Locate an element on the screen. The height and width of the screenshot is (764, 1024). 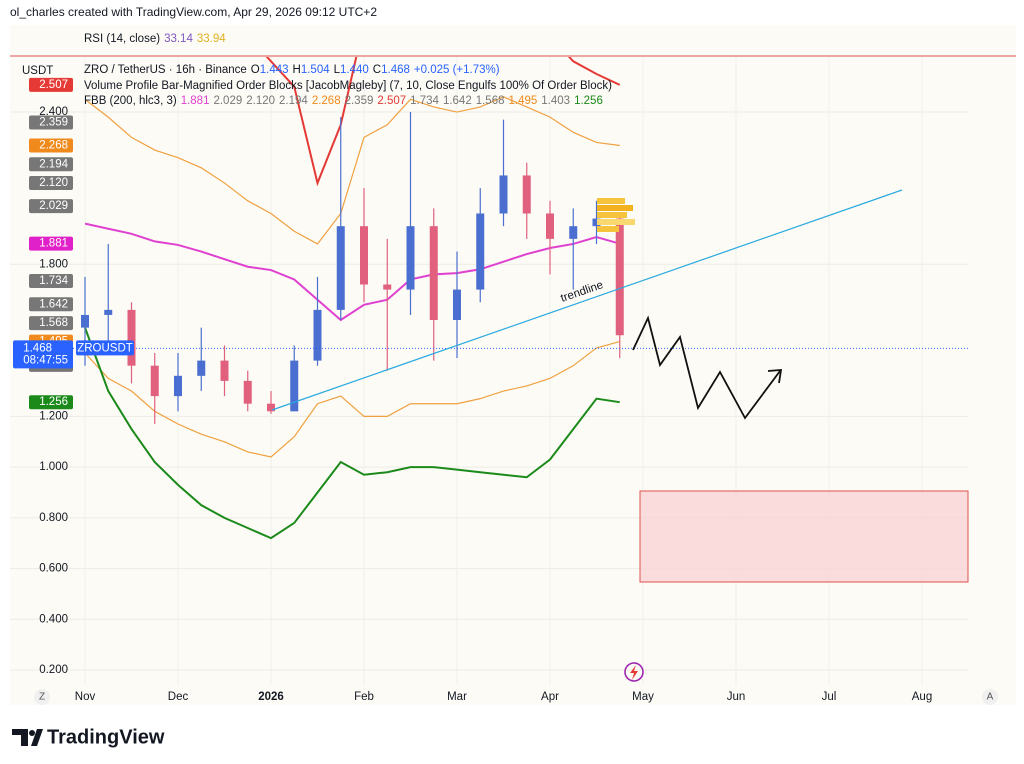
price-badge-label: 2.194 is located at coordinates (53, 164).